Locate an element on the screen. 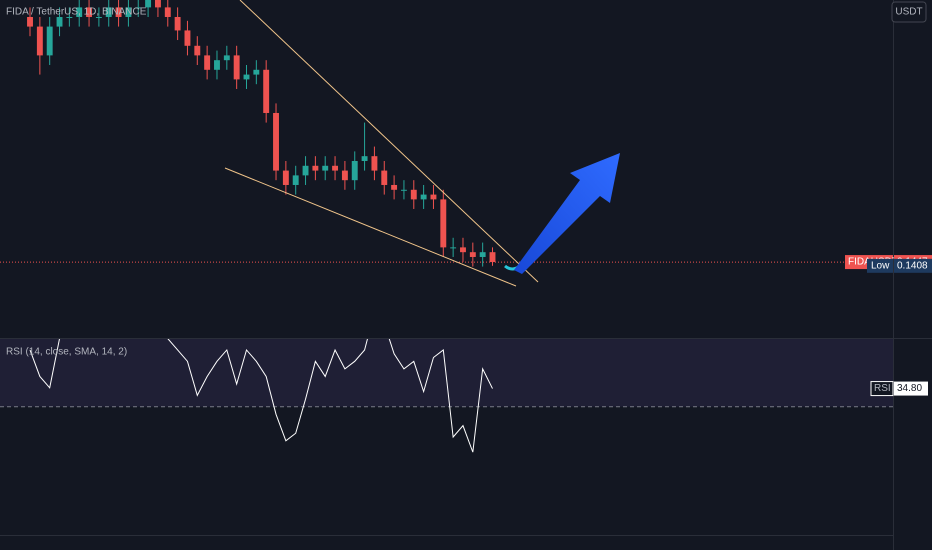 This screenshot has width=932, height=550. currency: USDT is located at coordinates (908, 12).